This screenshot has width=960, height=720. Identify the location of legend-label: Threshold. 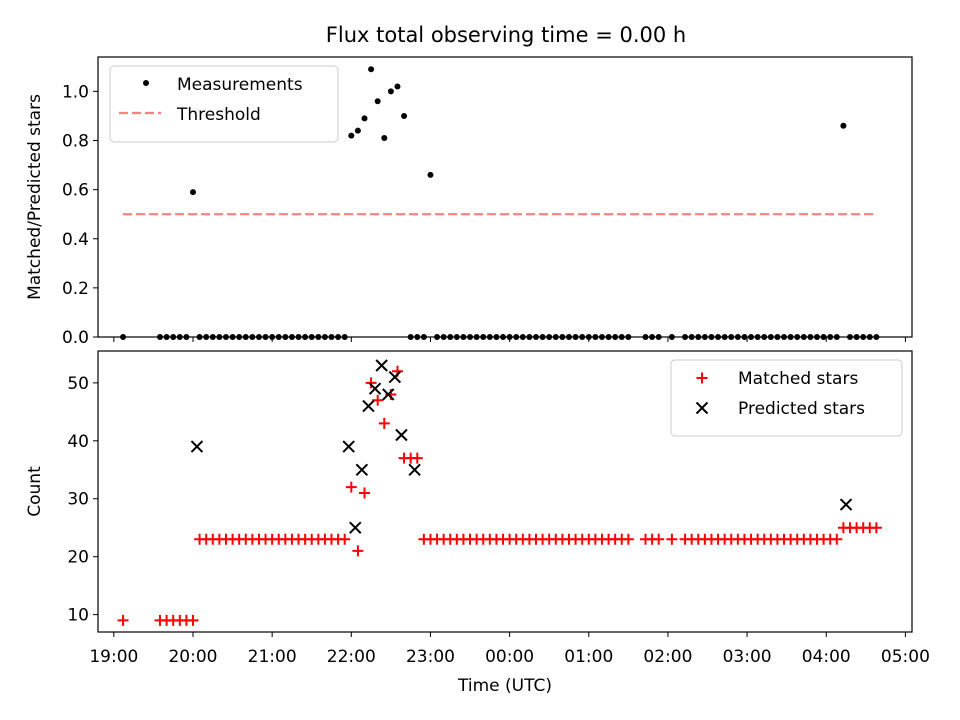
(218, 115).